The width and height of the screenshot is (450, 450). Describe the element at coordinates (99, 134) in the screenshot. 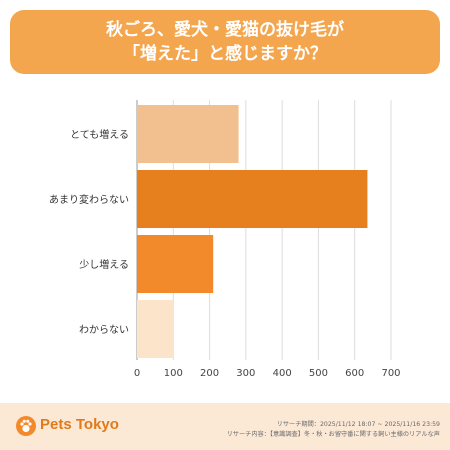

I see `y-category-label: とても増える` at that location.